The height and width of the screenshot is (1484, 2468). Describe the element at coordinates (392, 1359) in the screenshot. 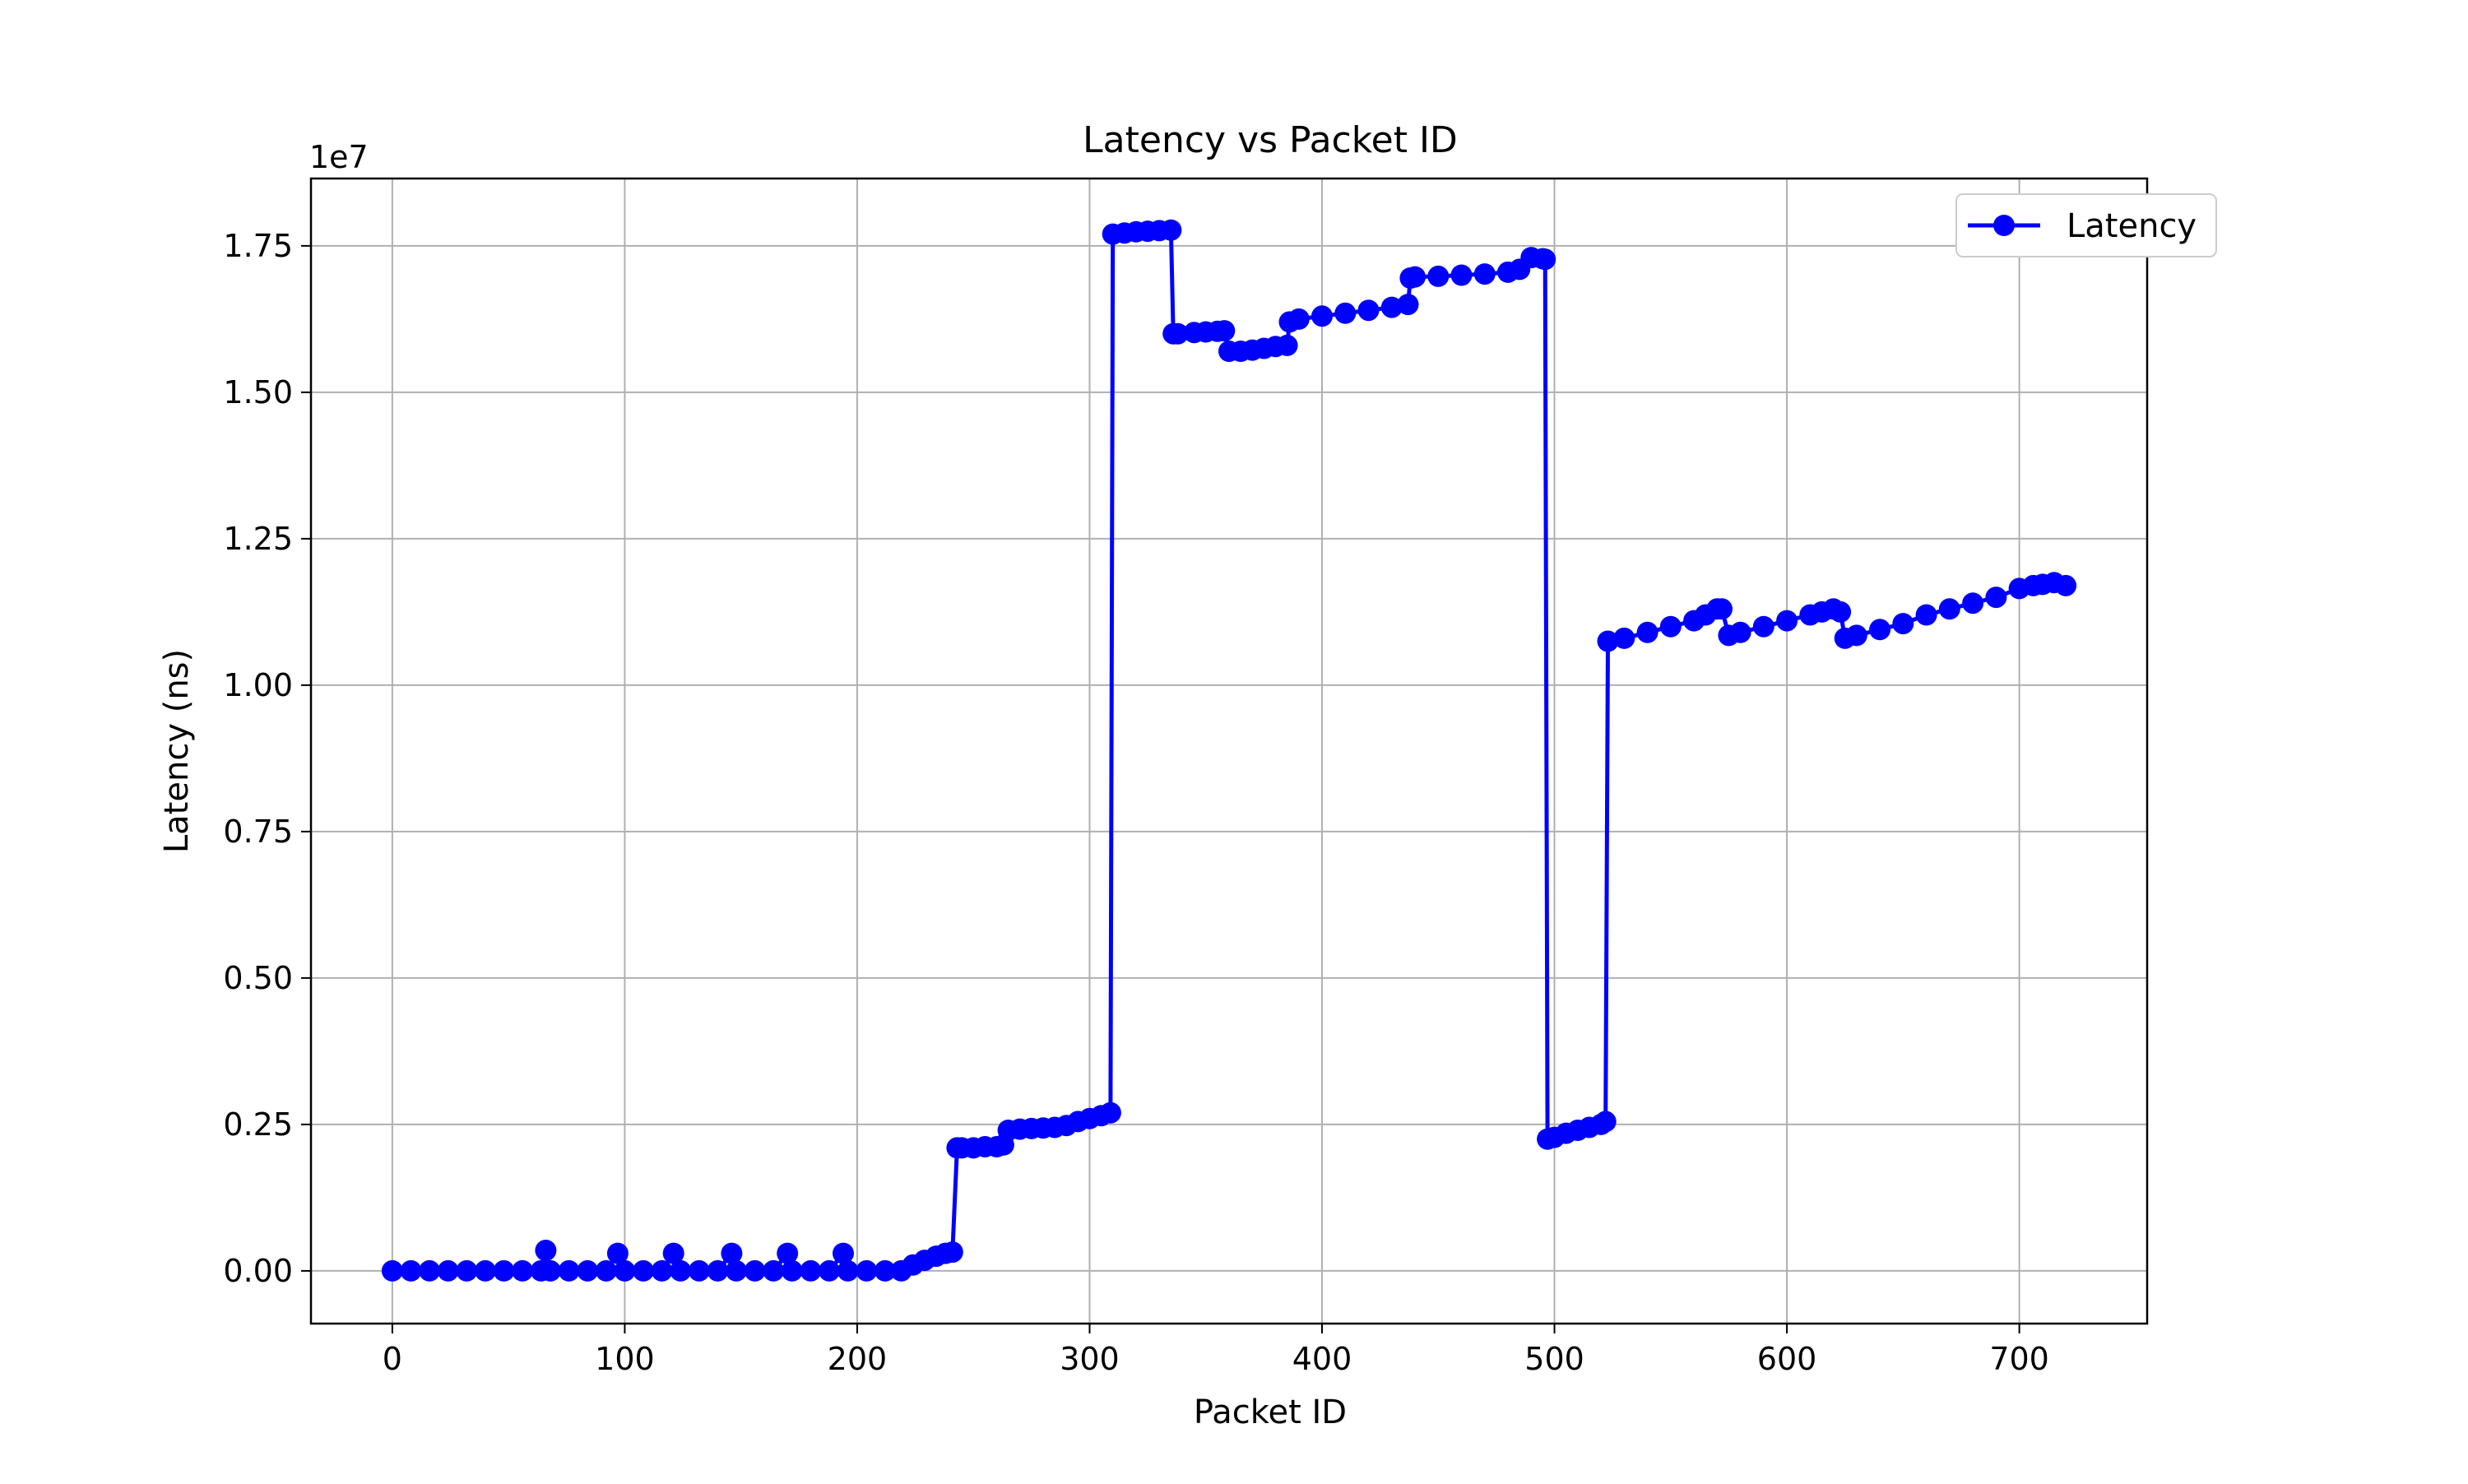

I see `x-tick-label: 0` at that location.